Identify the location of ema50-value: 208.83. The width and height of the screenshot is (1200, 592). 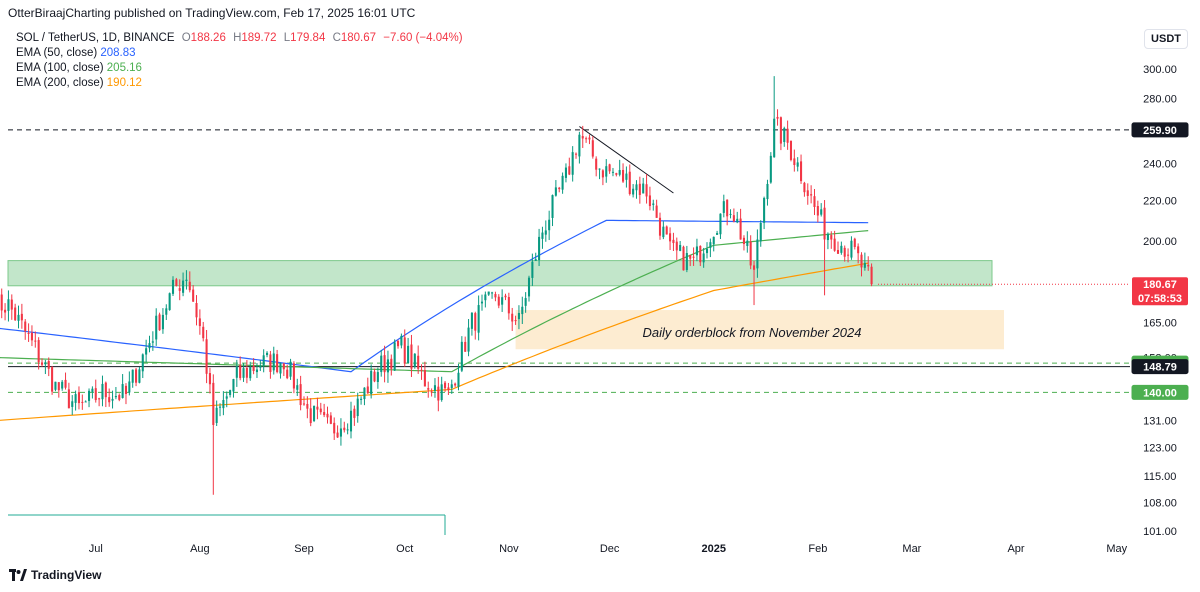
(118, 53).